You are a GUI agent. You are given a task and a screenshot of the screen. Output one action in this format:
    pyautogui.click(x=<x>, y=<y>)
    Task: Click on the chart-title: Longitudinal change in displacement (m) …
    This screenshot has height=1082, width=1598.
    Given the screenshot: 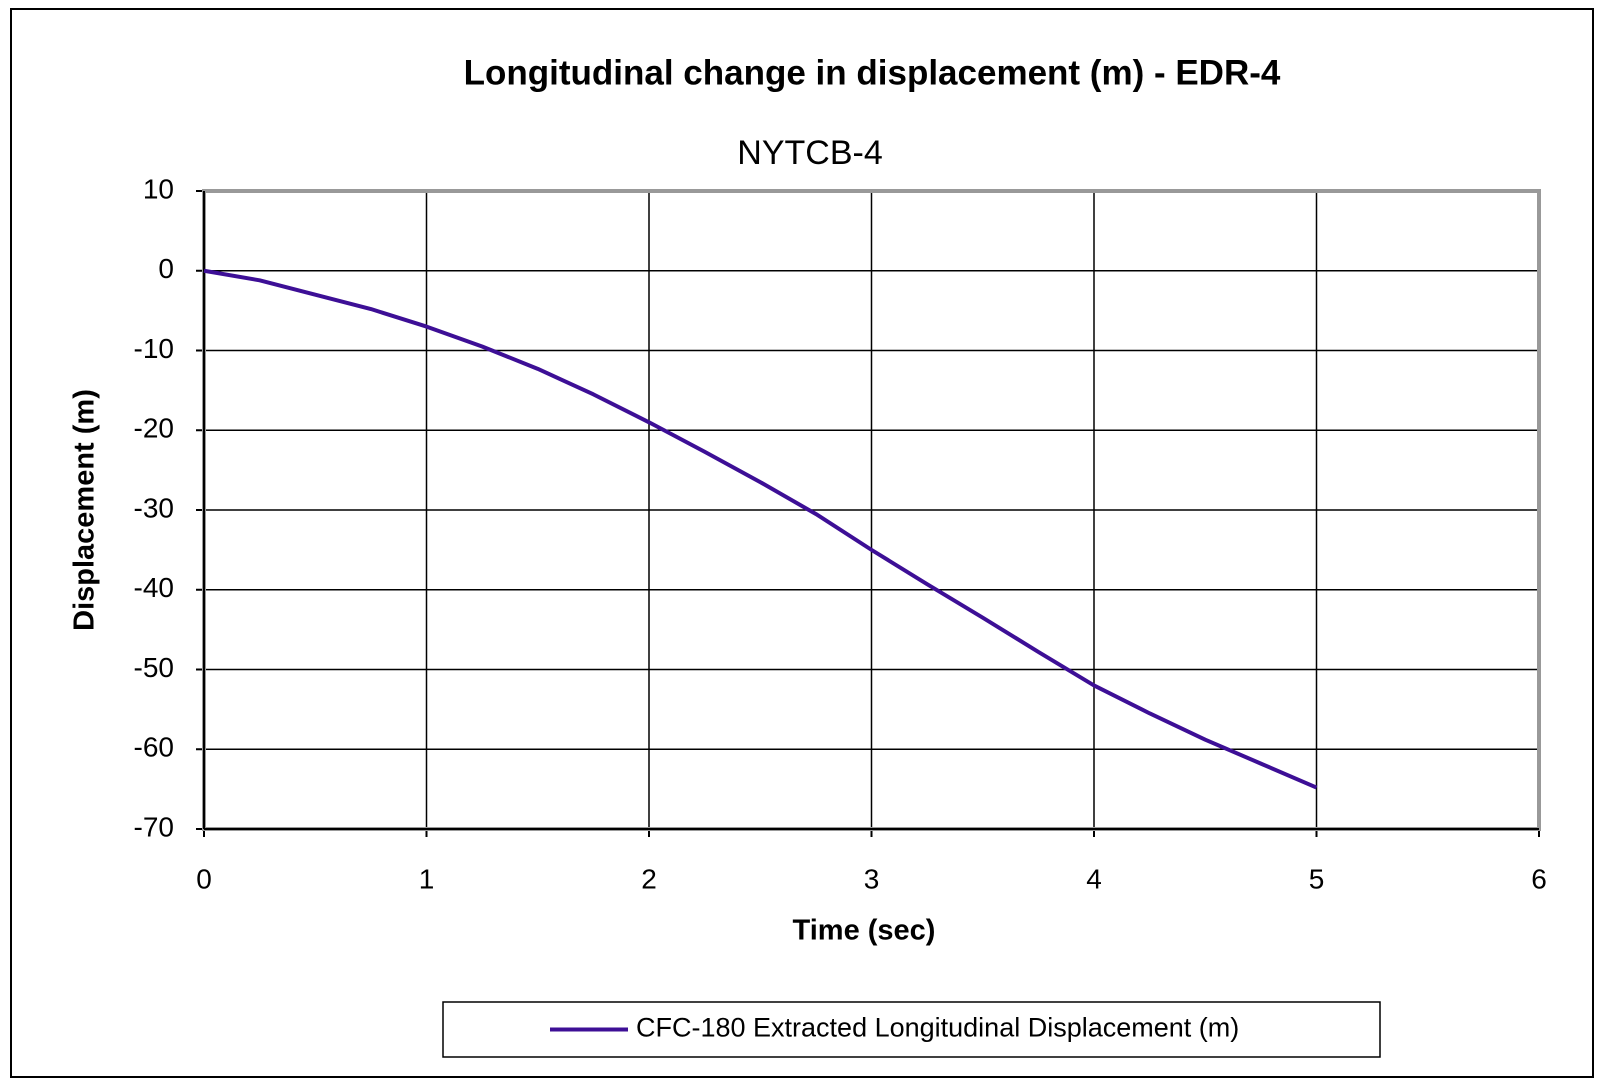 What is the action you would take?
    pyautogui.click(x=872, y=72)
    